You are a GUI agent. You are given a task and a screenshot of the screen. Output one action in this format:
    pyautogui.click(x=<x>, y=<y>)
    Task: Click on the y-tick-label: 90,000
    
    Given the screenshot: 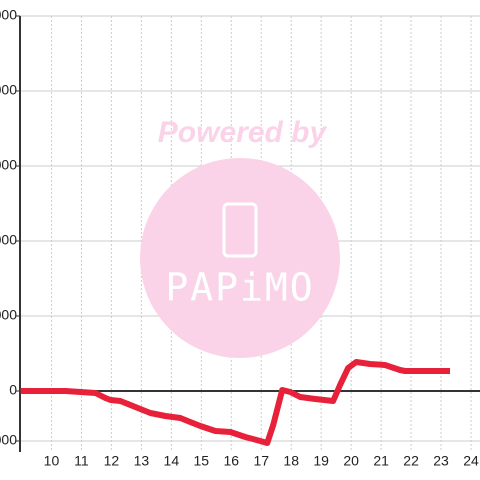 What is the action you would take?
    pyautogui.click(x=8, y=165)
    